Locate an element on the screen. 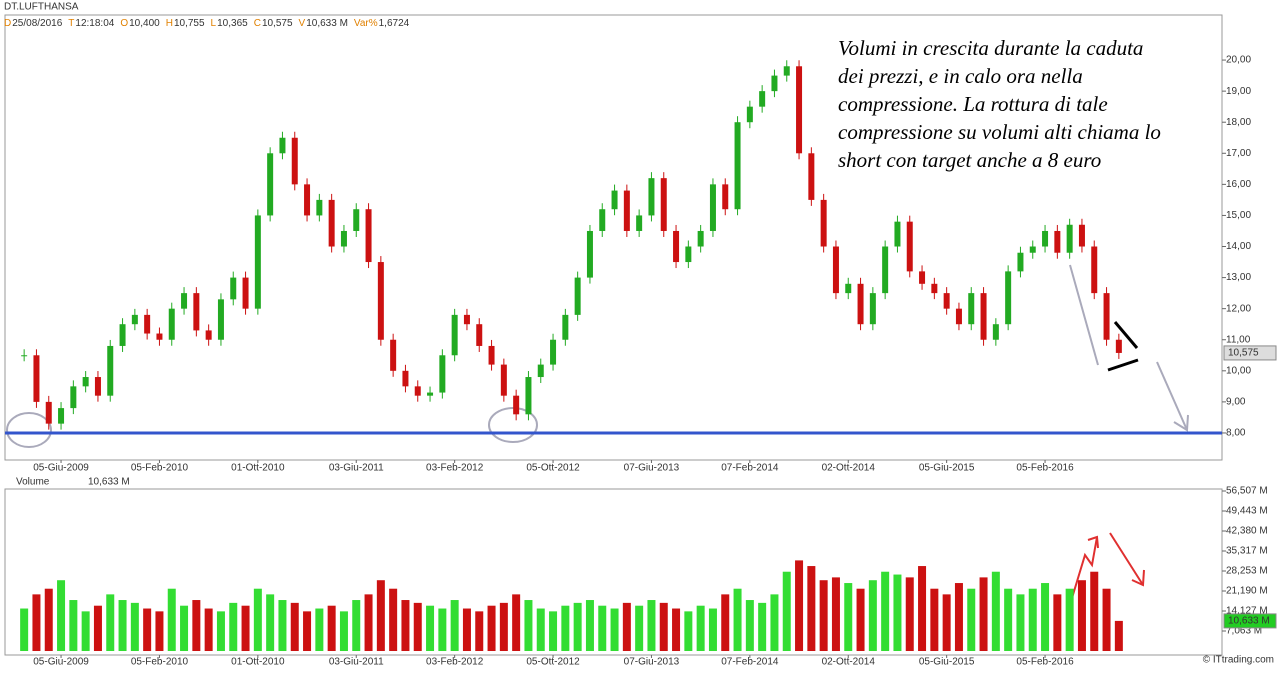 The width and height of the screenshot is (1278, 673). y-tick-label: 17,00 is located at coordinates (1238, 153).